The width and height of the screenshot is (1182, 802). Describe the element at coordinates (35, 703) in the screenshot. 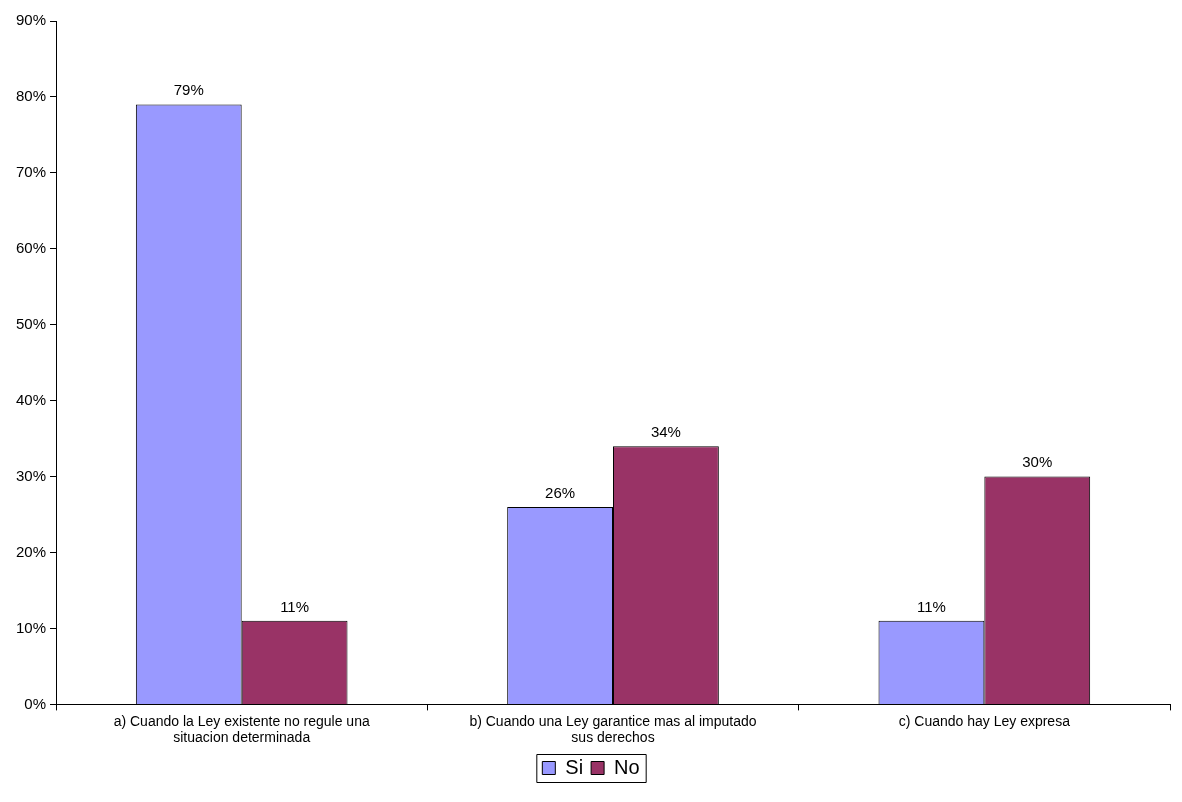

I see `y-tick-label: 0%` at that location.